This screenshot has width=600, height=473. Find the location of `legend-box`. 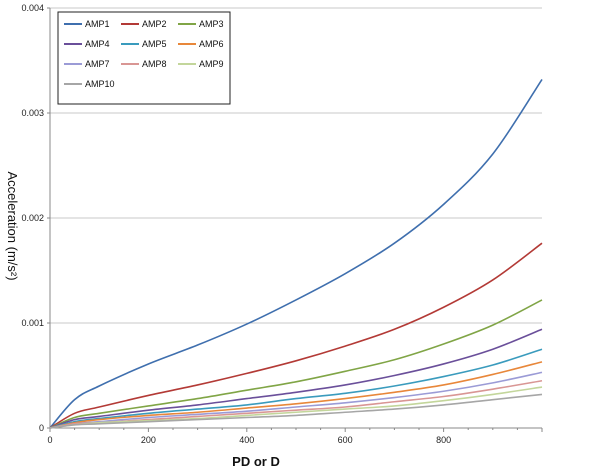

legend-box is located at coordinates (144, 58).